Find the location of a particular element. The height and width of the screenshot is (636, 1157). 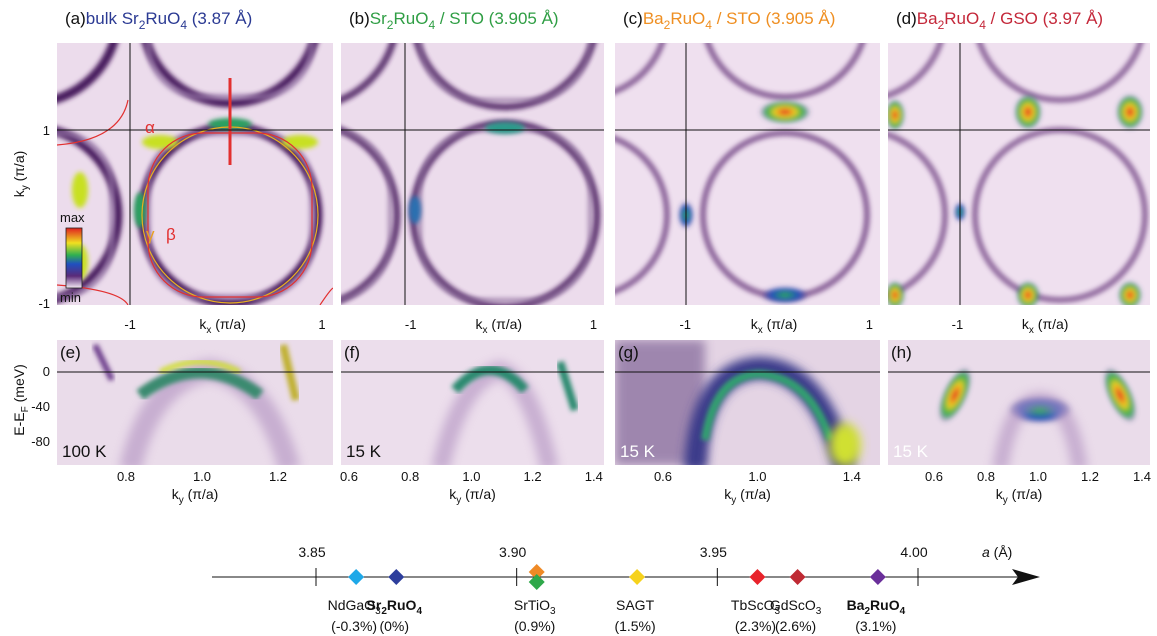

substrate-strain: (1.5%) is located at coordinates (634, 626).